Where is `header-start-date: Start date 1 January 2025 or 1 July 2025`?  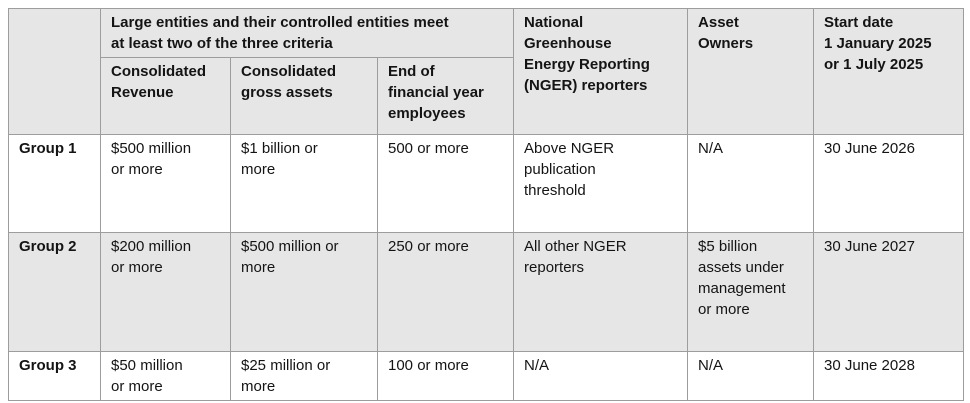
header-start-date: Start date 1 January 2025 or 1 July 2025 is located at coordinates (889, 71).